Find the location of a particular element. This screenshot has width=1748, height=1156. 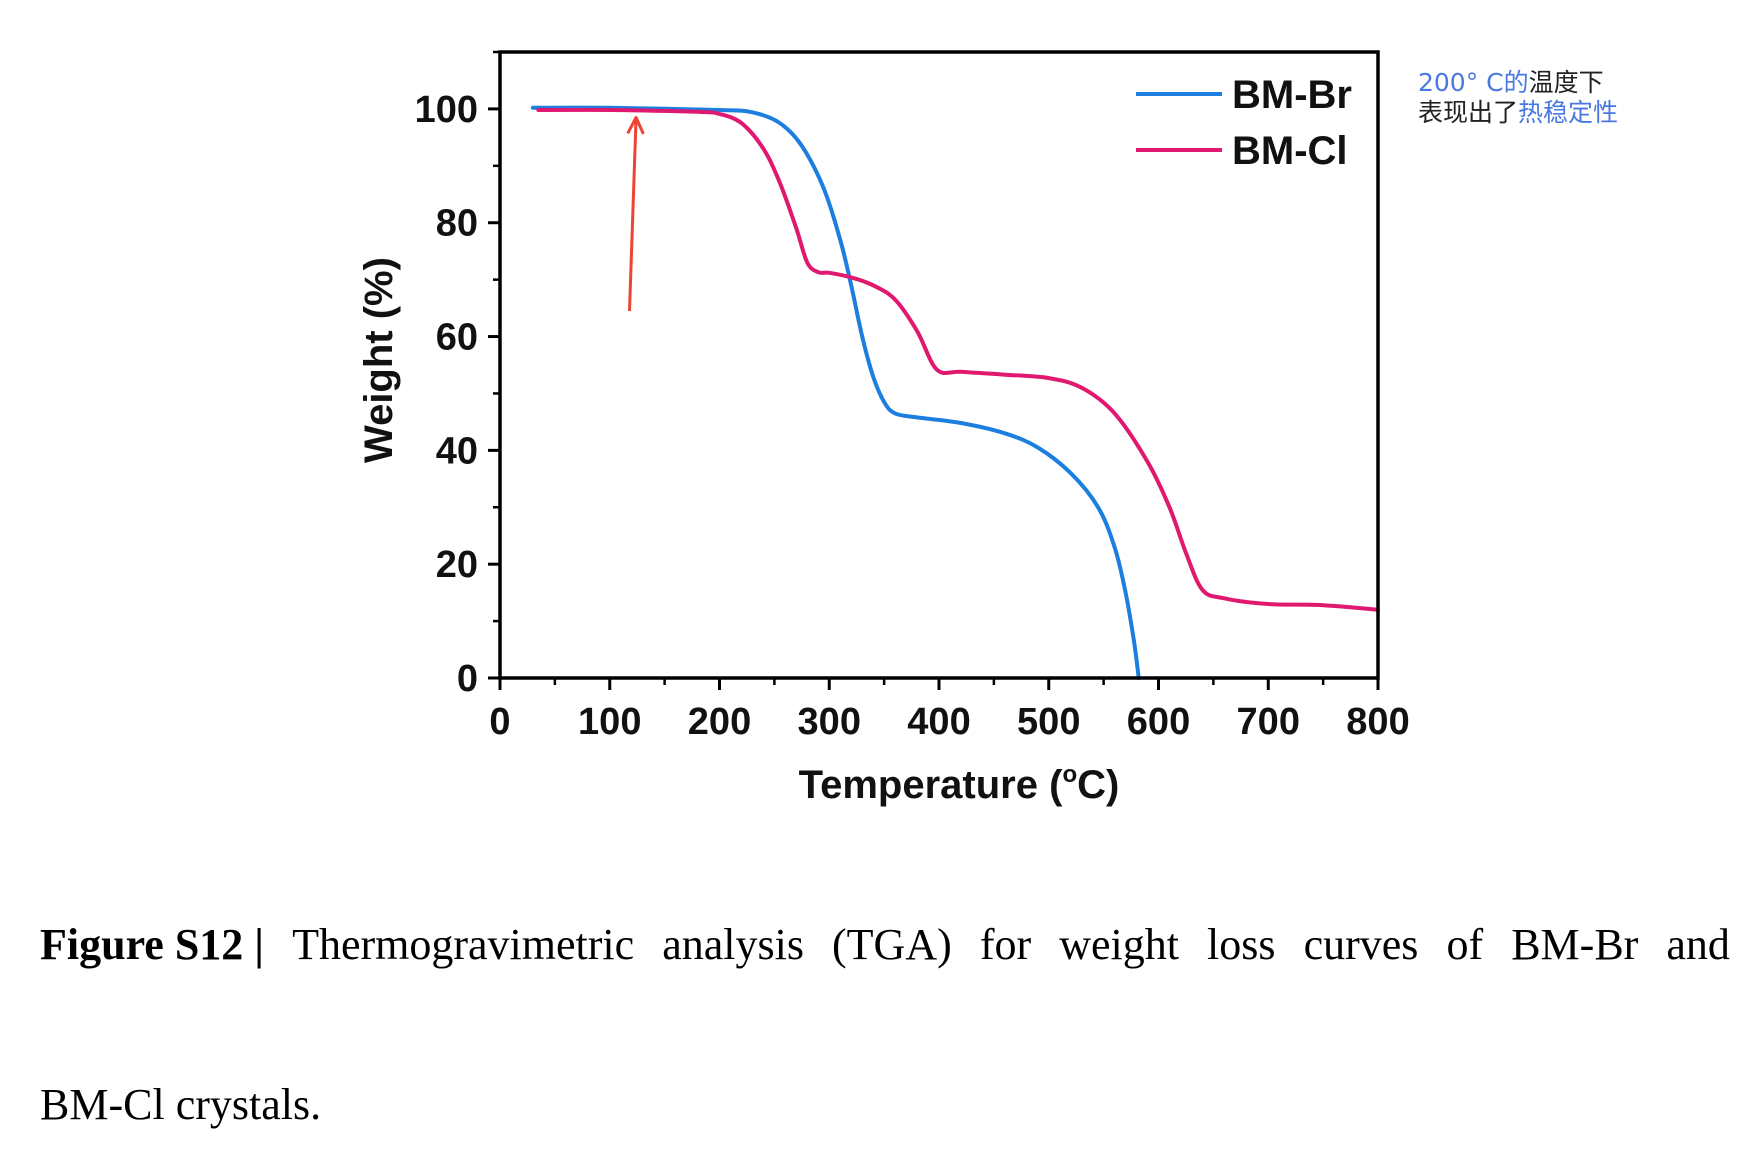

arrow-head is located at coordinates (635, 125).